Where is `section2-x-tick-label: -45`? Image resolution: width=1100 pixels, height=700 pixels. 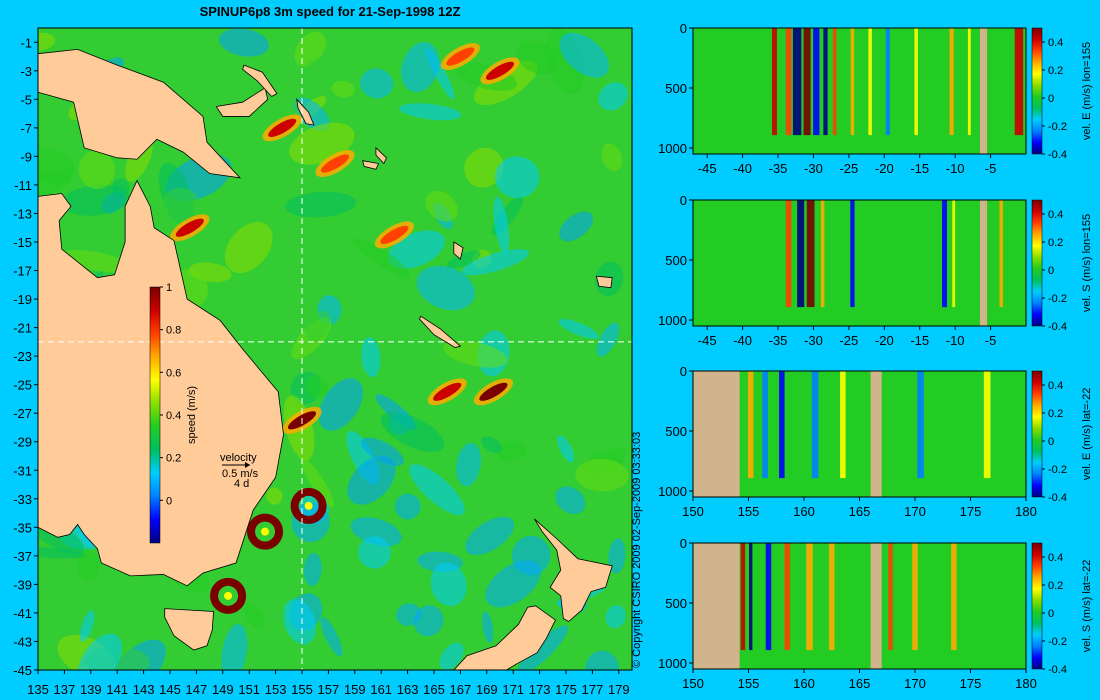 section2-x-tick-label: -45 is located at coordinates (707, 340).